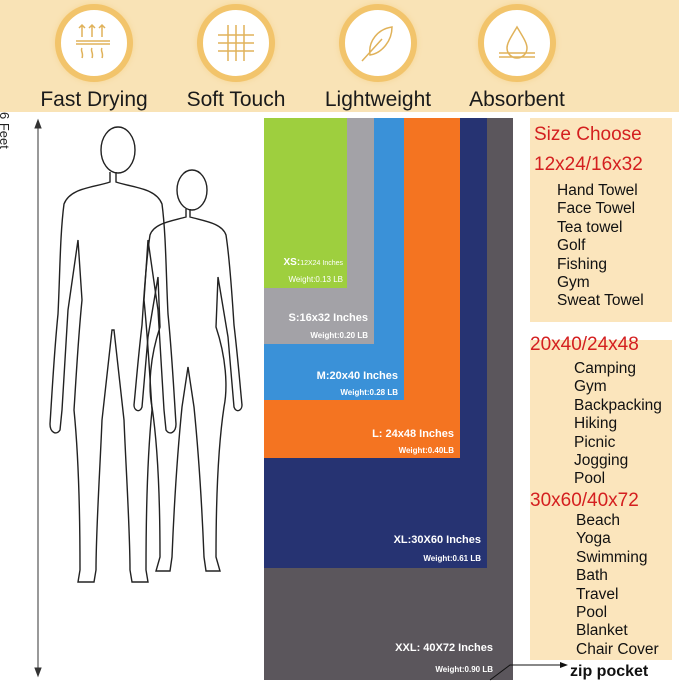  Describe the element at coordinates (584, 500) in the screenshot. I see `group-heading: 30x60/40x72` at that location.